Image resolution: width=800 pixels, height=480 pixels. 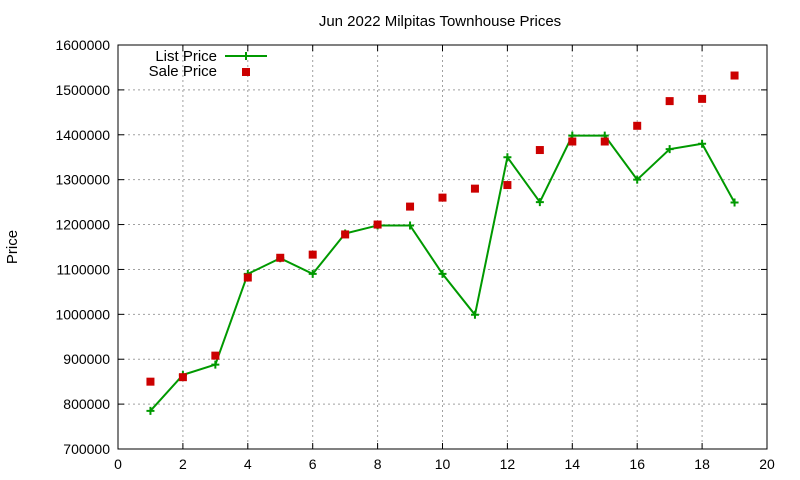 What do you see at coordinates (84, 269) in the screenshot?
I see `y-tick-label: 1100000` at bounding box center [84, 269].